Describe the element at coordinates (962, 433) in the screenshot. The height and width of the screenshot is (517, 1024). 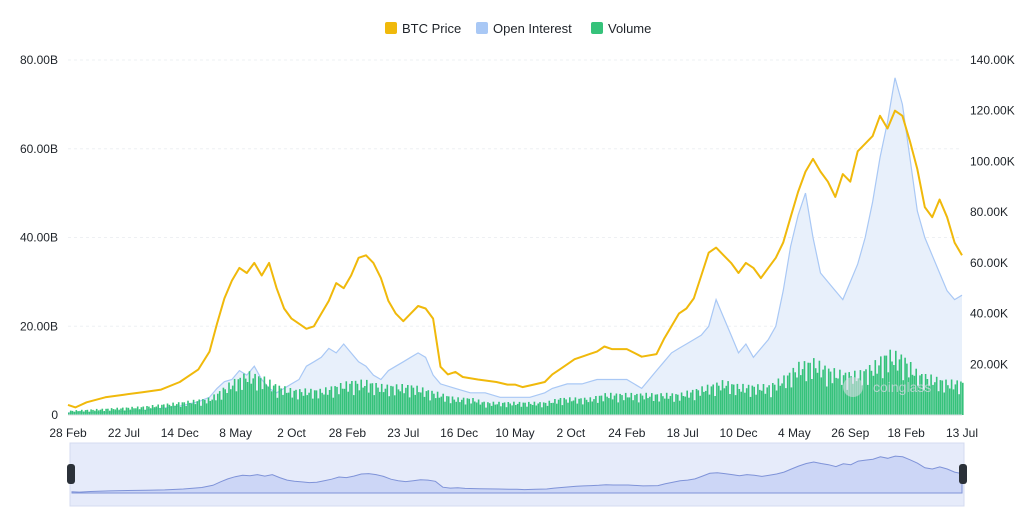
I see `x-axis-tick-label: 13 Jul` at that location.